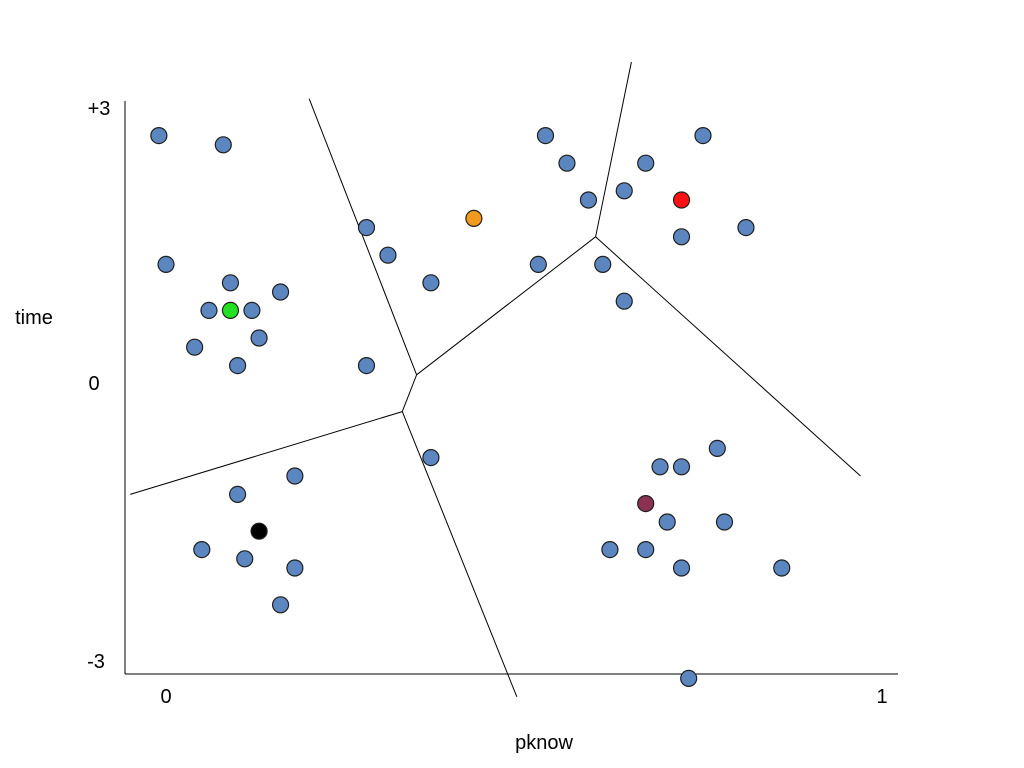 The height and width of the screenshot is (768, 1024). What do you see at coordinates (99, 109) in the screenshot?
I see `y-tick-label-top: +3` at bounding box center [99, 109].